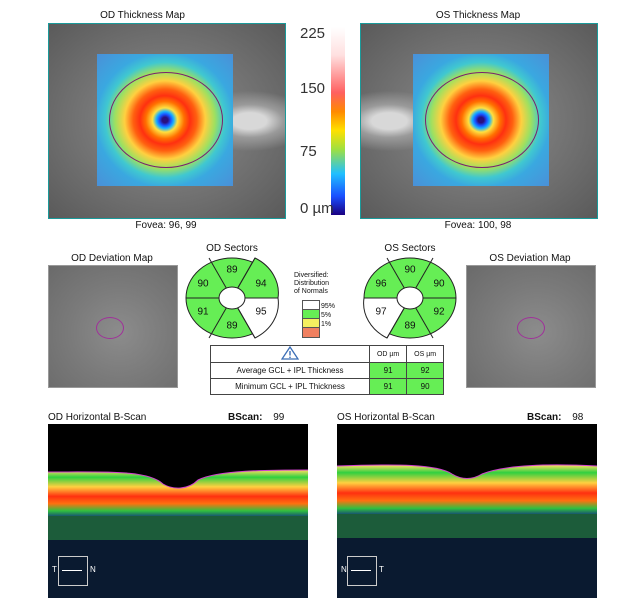 Image resolution: width=640 pixels, height=613 pixels. I want to click on os-sectors-title: OS Sectors, so click(410, 248).